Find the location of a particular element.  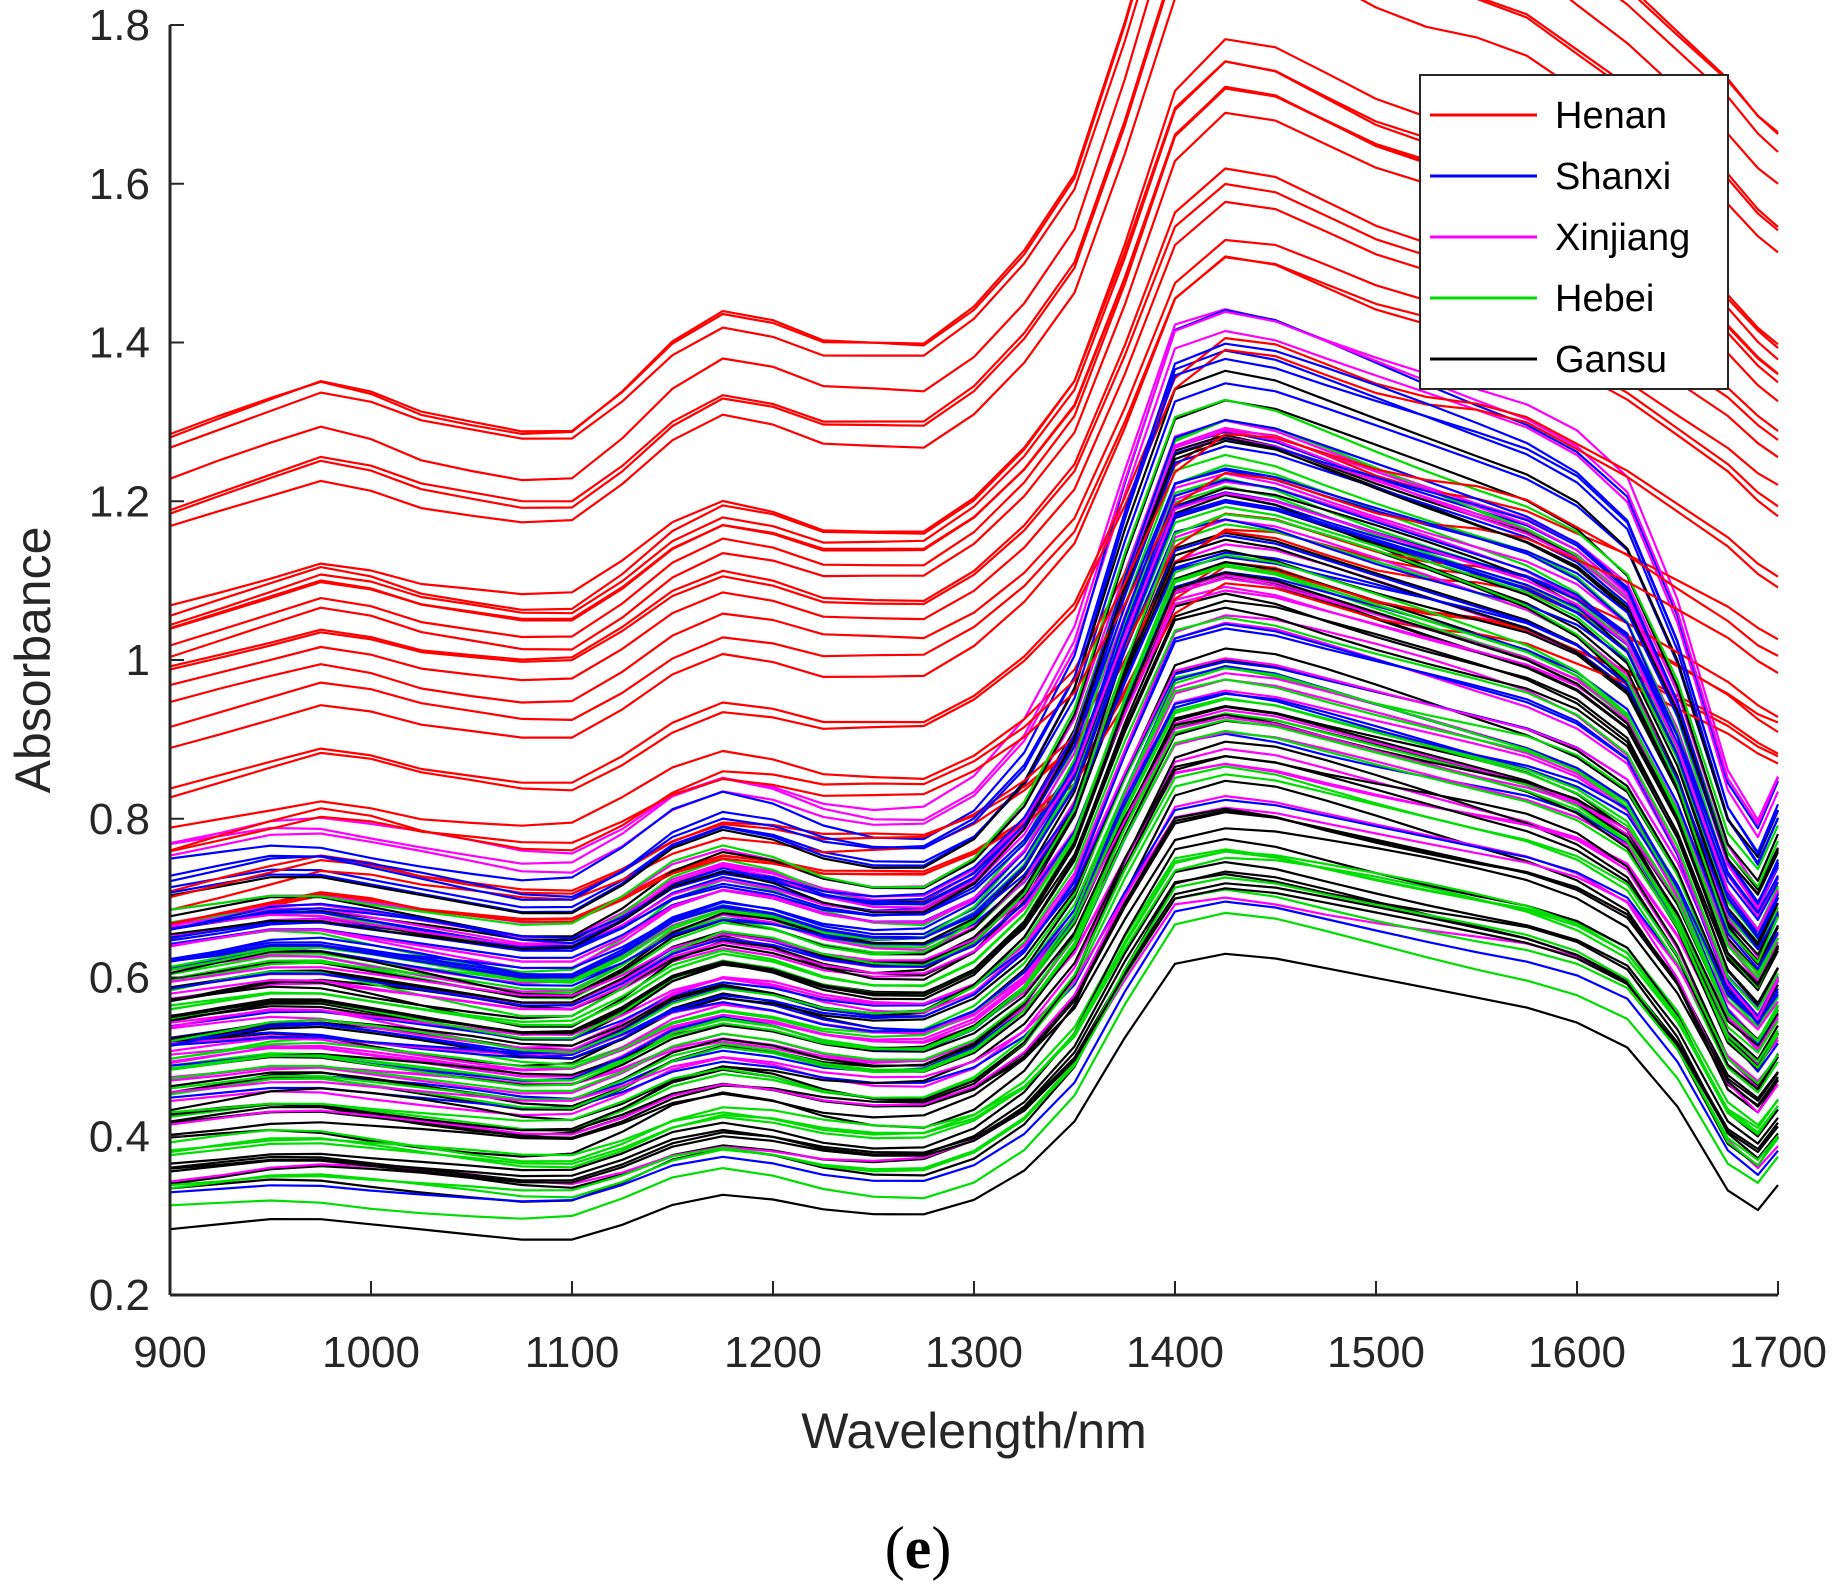

x-tick-label: 1600 is located at coordinates (1577, 1352).